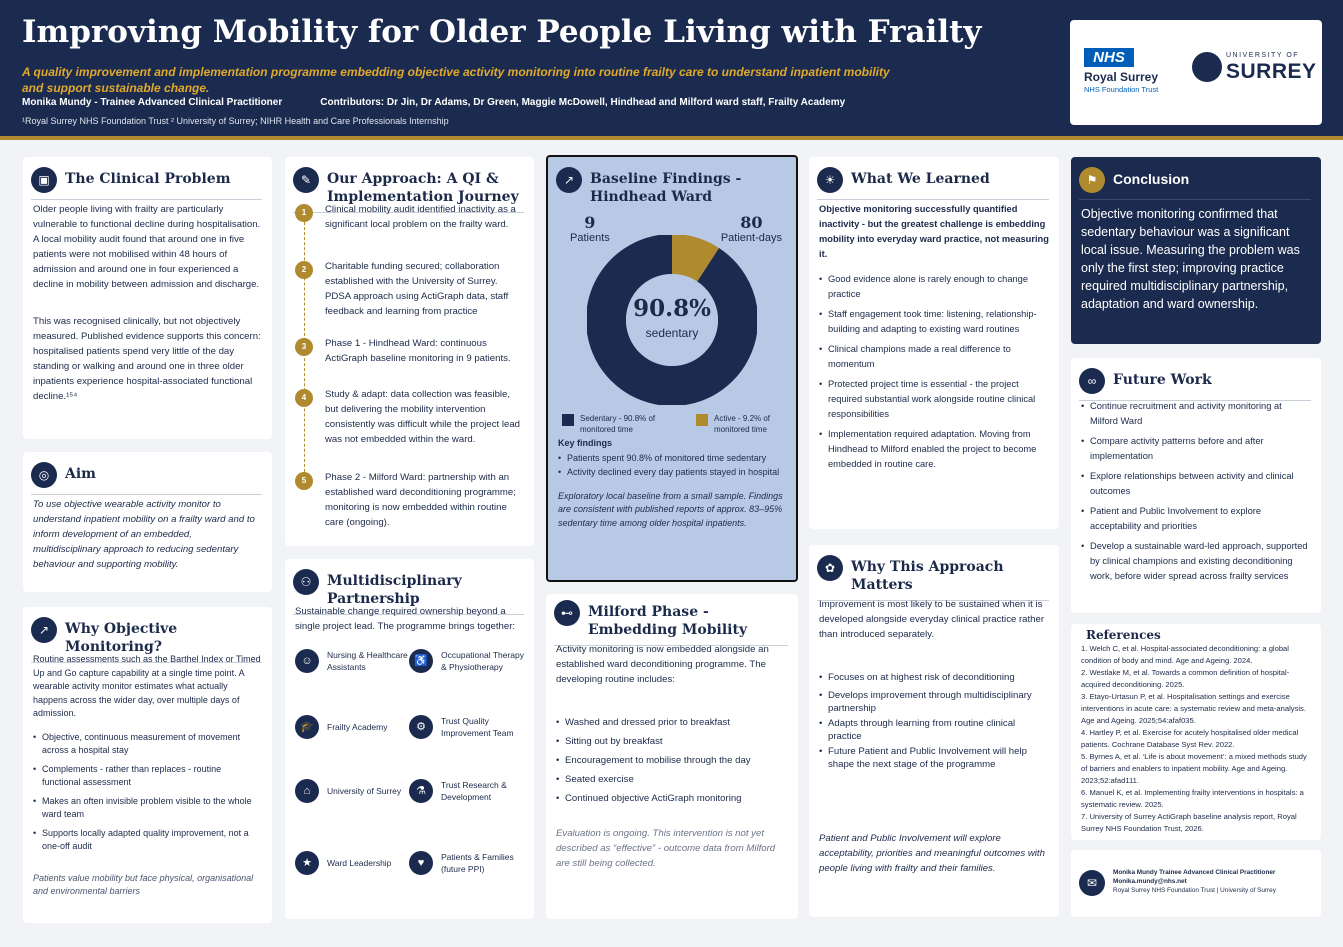 This screenshot has width=1343, height=947. What do you see at coordinates (307, 727) in the screenshot?
I see `academy-icon: 🎓` at bounding box center [307, 727].